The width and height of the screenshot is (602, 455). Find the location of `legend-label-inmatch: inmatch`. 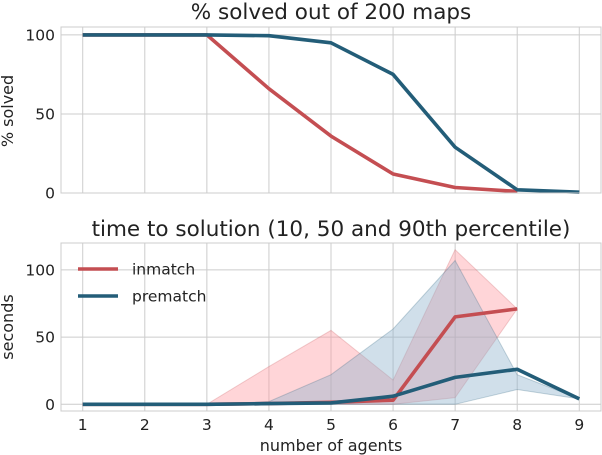

legend-label-inmatch: inmatch is located at coordinates (163, 270).